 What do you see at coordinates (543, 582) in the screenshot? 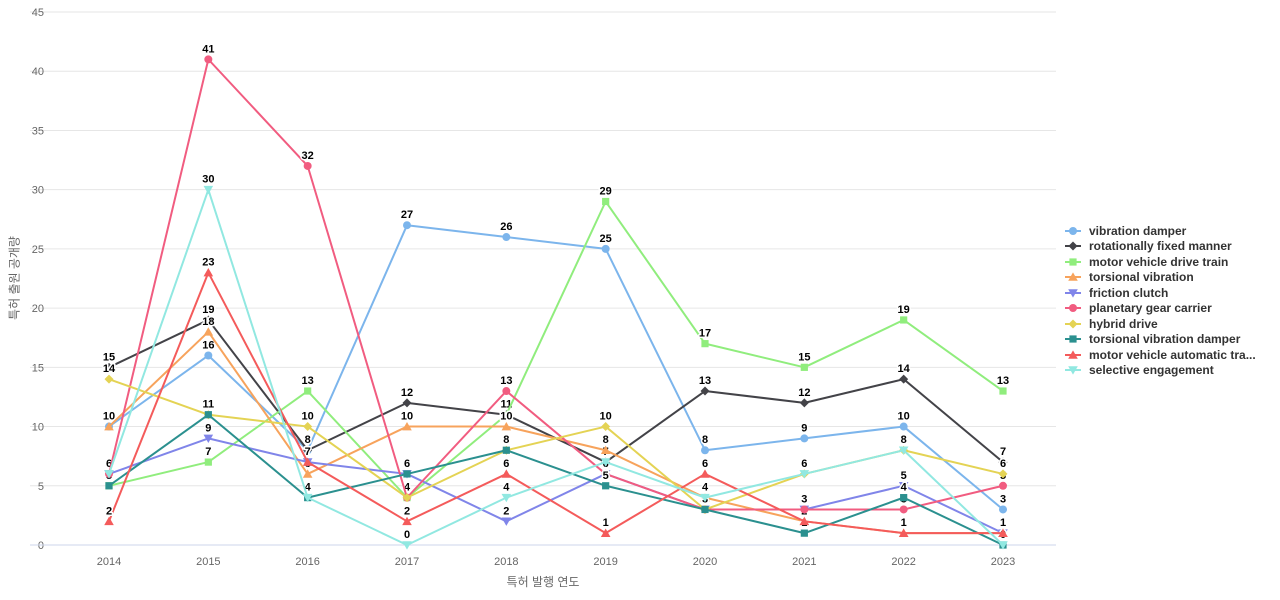
I see `x-axis-title: 특허 발행 연도` at bounding box center [543, 582].